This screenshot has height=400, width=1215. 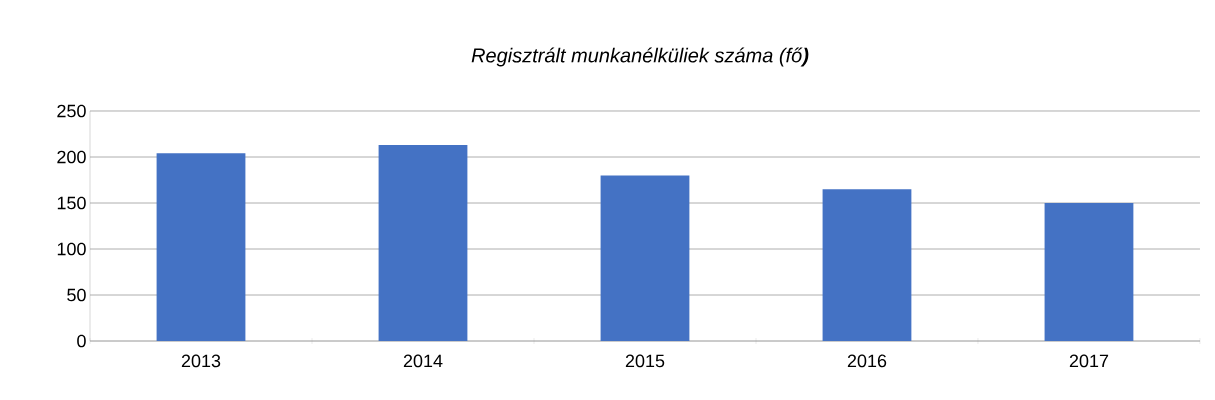 I want to click on x-tick-label: 2014, so click(x=423, y=361).